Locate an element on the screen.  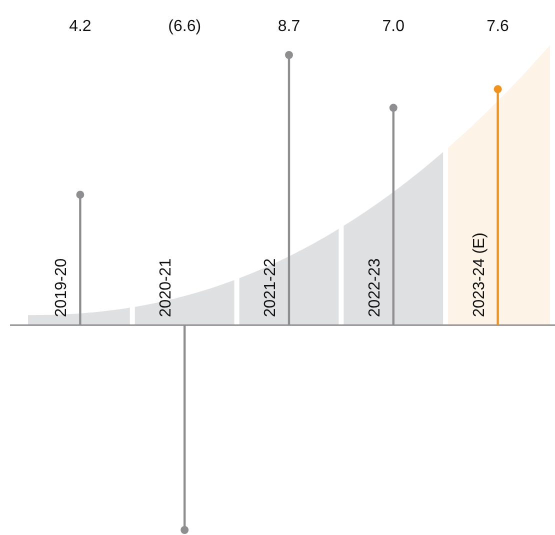
data-label: 7.0 is located at coordinates (393, 26).